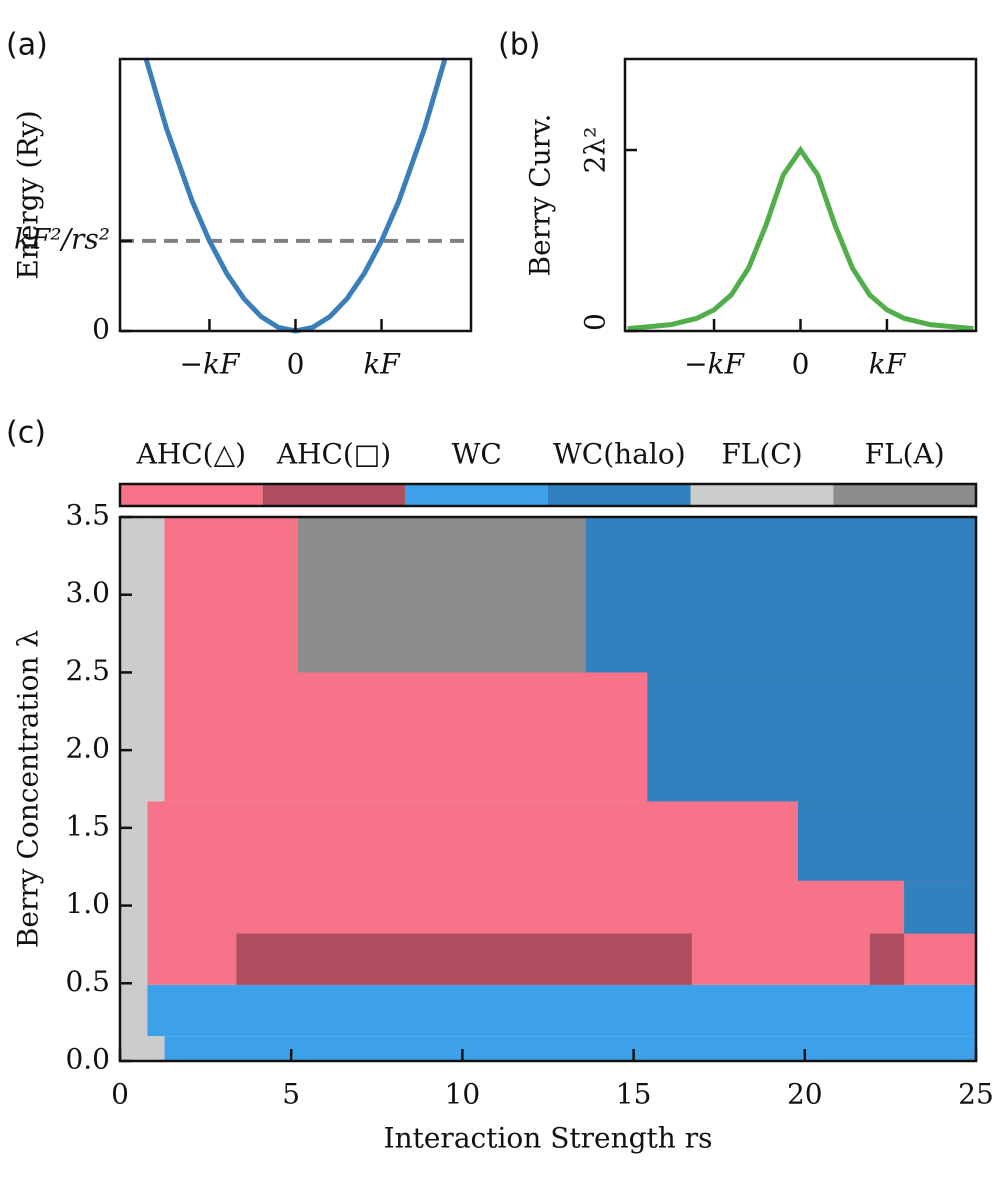 This screenshot has height=1181, width=997. What do you see at coordinates (805, 1094) in the screenshot?
I see `x-tick-label: 20` at bounding box center [805, 1094].